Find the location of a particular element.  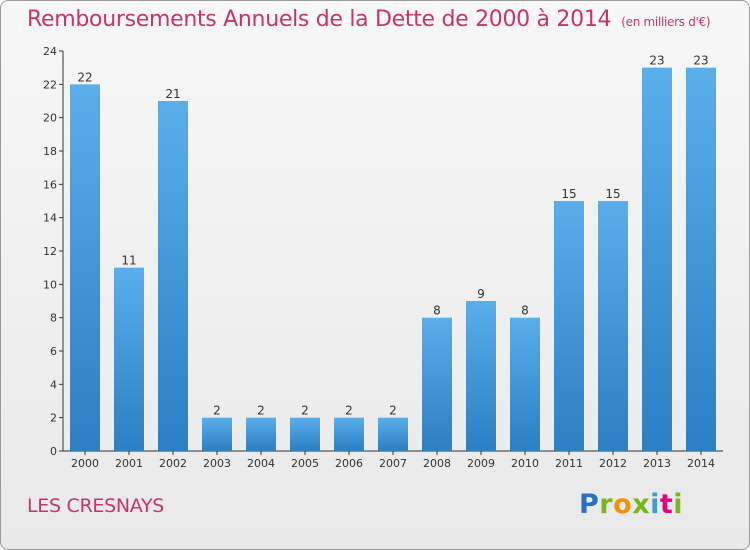

chart-unit: (en milliers d'€) is located at coordinates (666, 22).